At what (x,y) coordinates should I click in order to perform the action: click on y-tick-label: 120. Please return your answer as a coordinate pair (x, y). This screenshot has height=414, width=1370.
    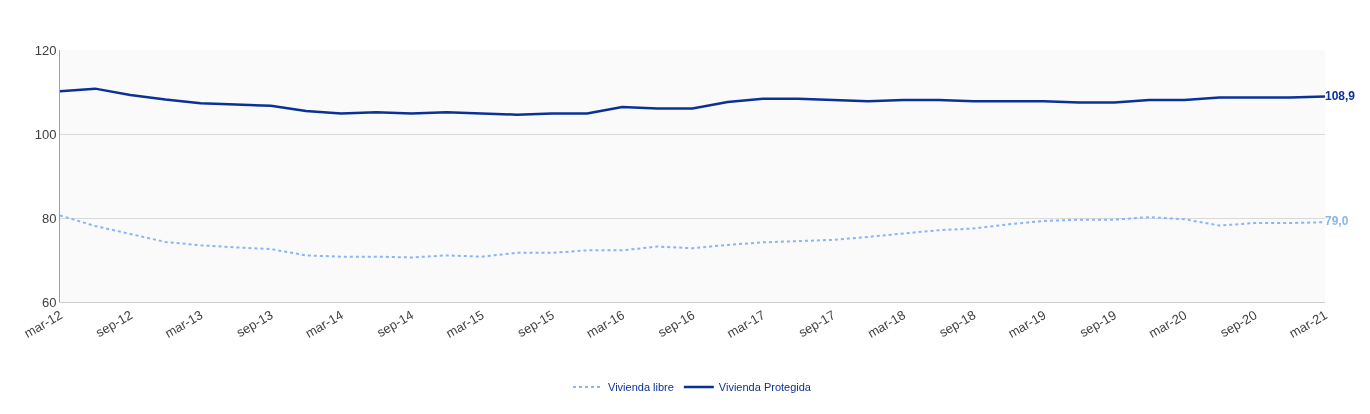
    Looking at the image, I should click on (45, 50).